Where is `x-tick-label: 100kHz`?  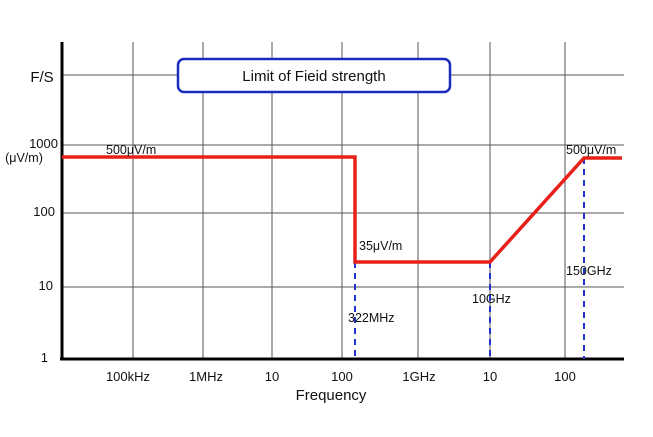
x-tick-label: 100kHz is located at coordinates (128, 376).